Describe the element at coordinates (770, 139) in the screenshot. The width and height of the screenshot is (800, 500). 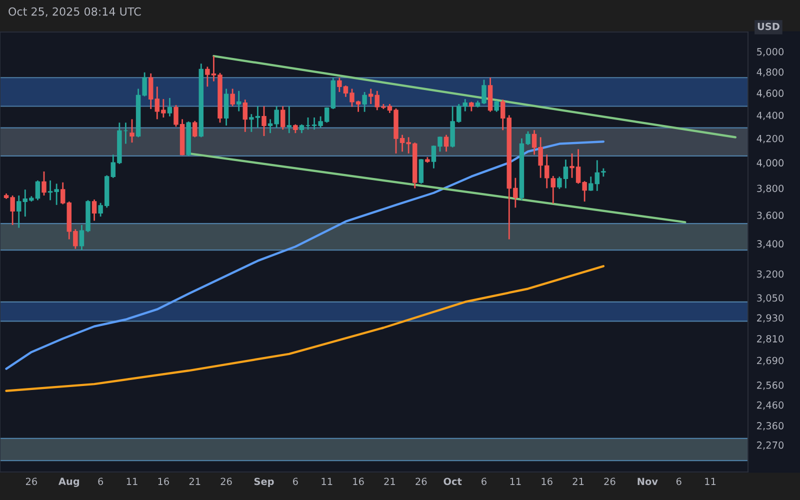
I see `y-tick-label: 4,200` at that location.